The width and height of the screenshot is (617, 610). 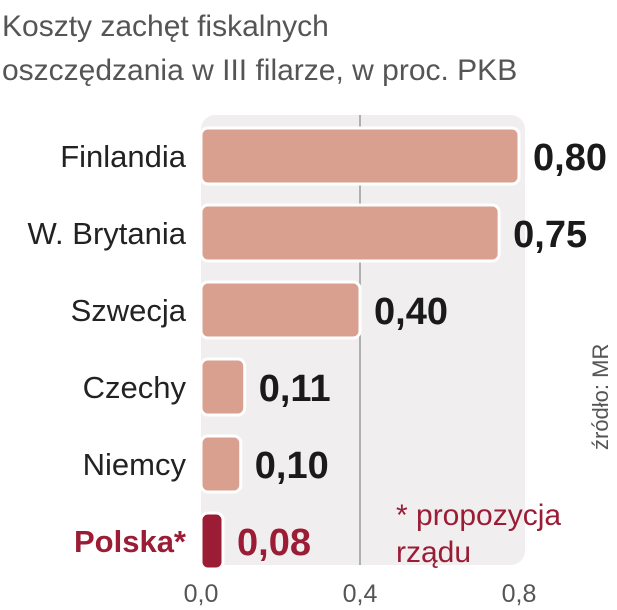 I want to click on x-tick-labels: 0,0 0,4 0,8, so click(x=360, y=594).